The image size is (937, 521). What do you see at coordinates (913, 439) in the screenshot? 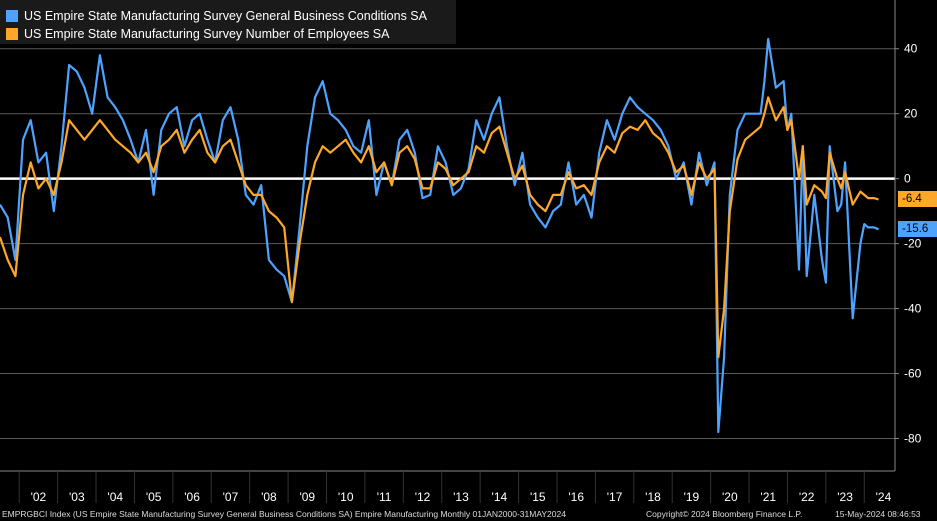
I see `y-tick-label: -80` at bounding box center [913, 439].